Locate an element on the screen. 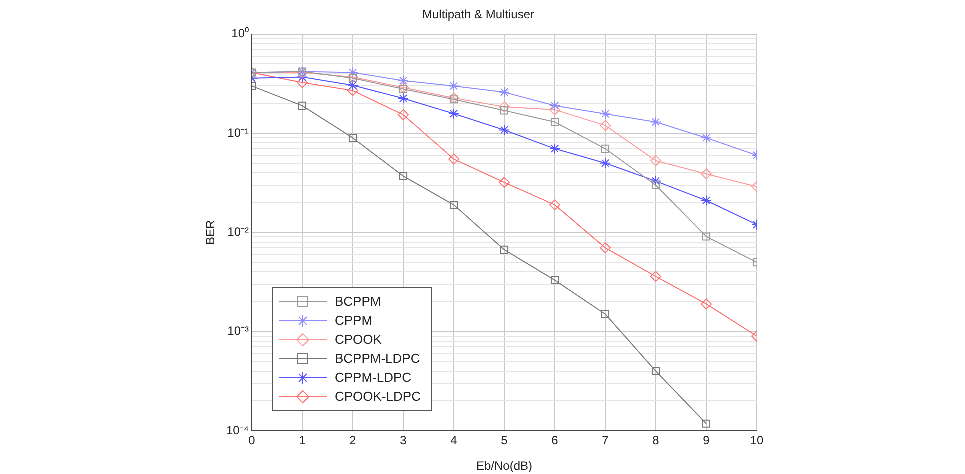 This screenshot has height=474, width=965. chart-title: Multipath & Multiuser is located at coordinates (478, 15).